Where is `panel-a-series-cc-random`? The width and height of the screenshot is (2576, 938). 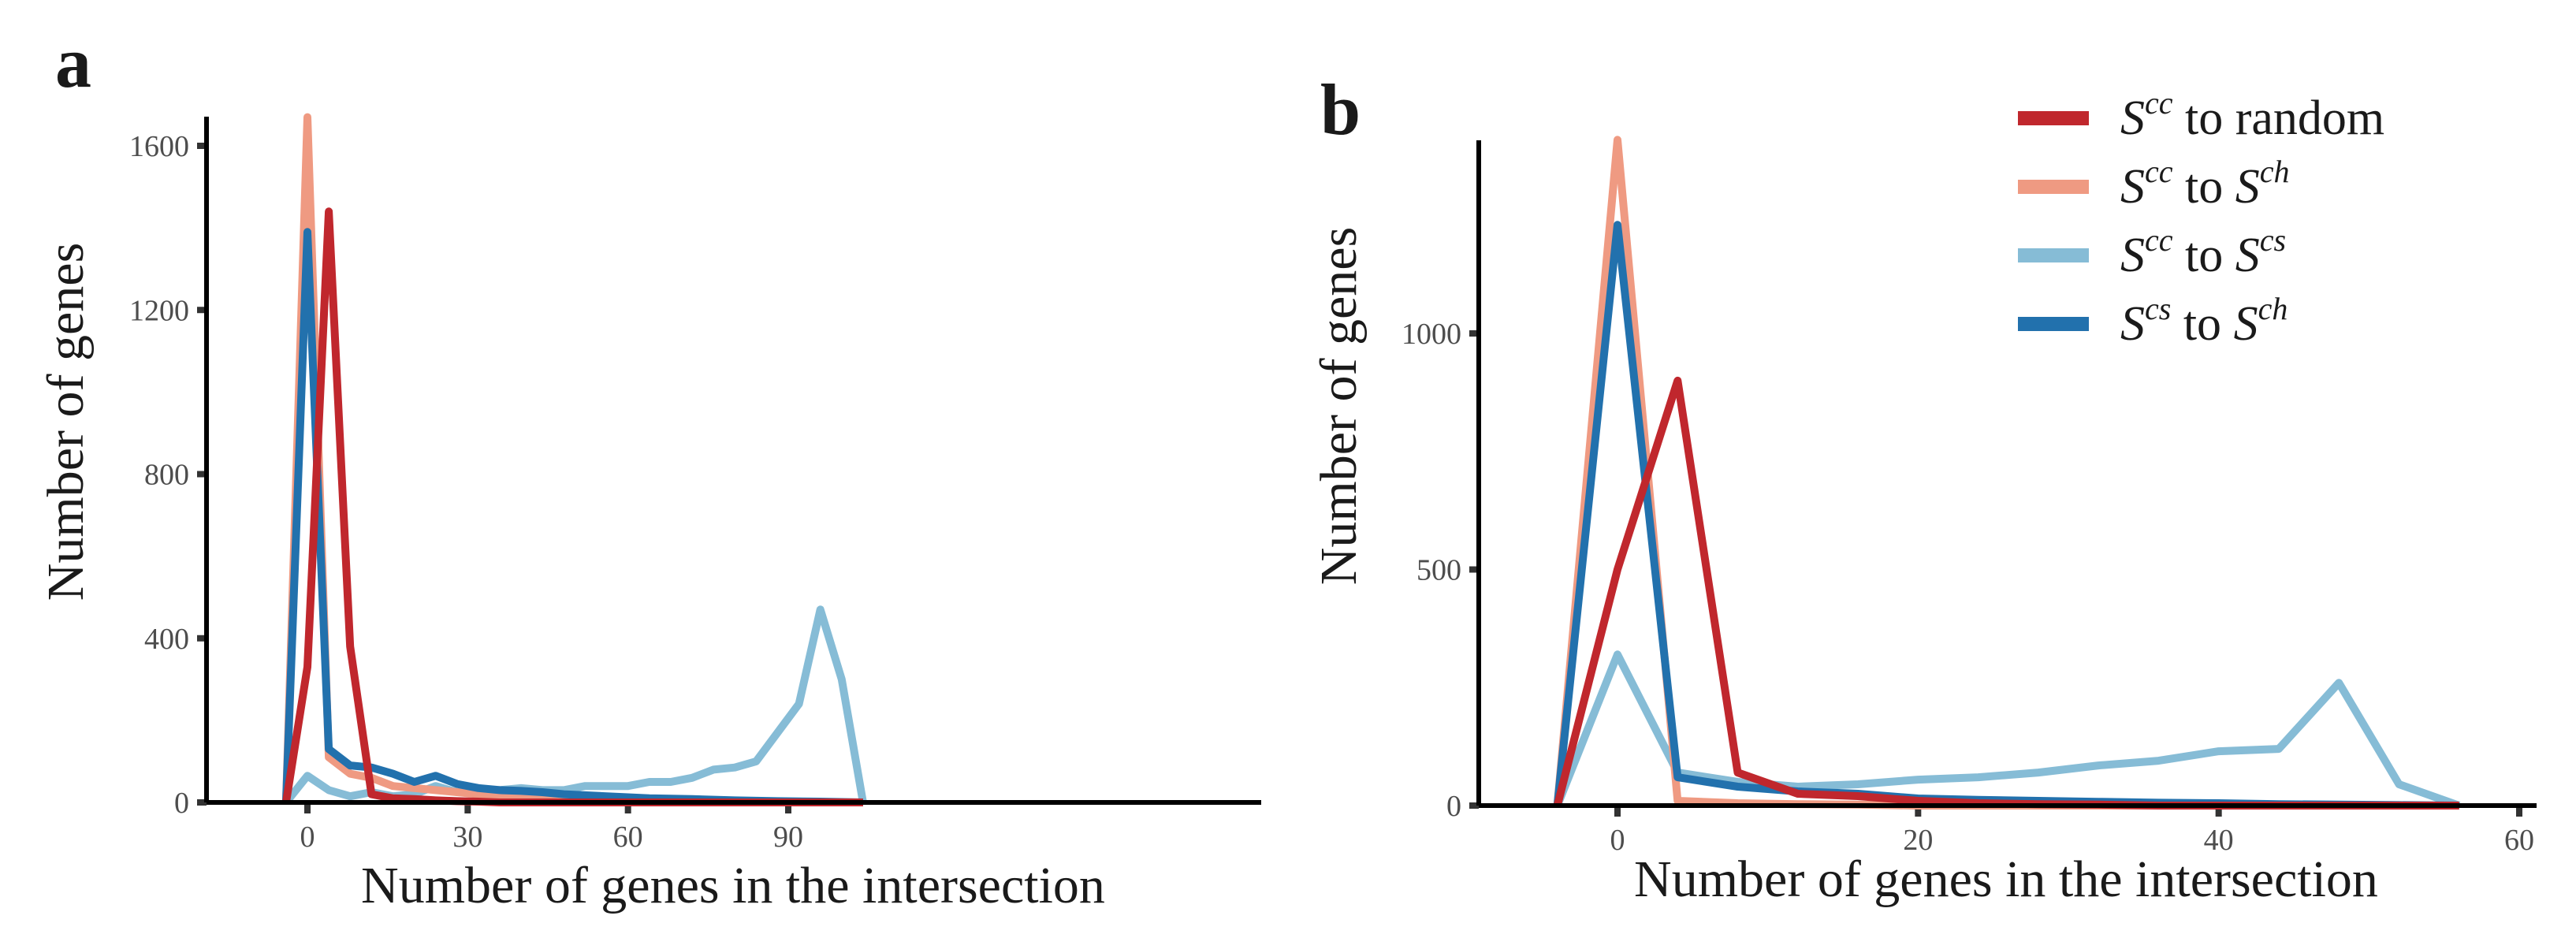
panel-a-series-cc-random is located at coordinates (572, 506).